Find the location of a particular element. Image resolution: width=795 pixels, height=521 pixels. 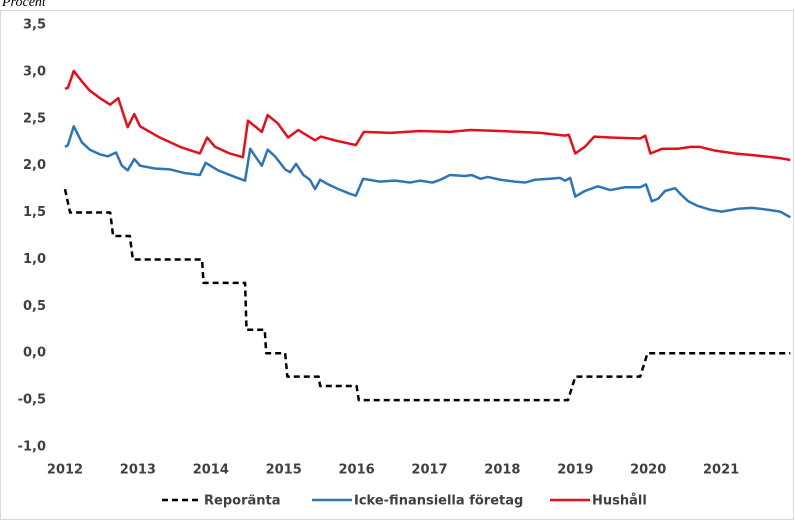

x-tick-label: 2021 is located at coordinates (721, 470).